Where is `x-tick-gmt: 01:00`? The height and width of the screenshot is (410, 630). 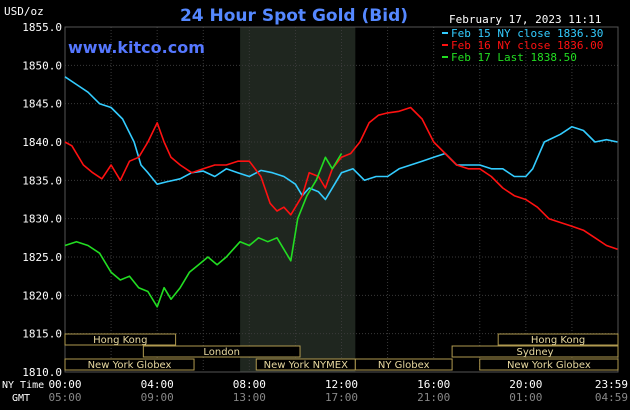
x-tick-gmt: 01:00 is located at coordinates (525, 397).